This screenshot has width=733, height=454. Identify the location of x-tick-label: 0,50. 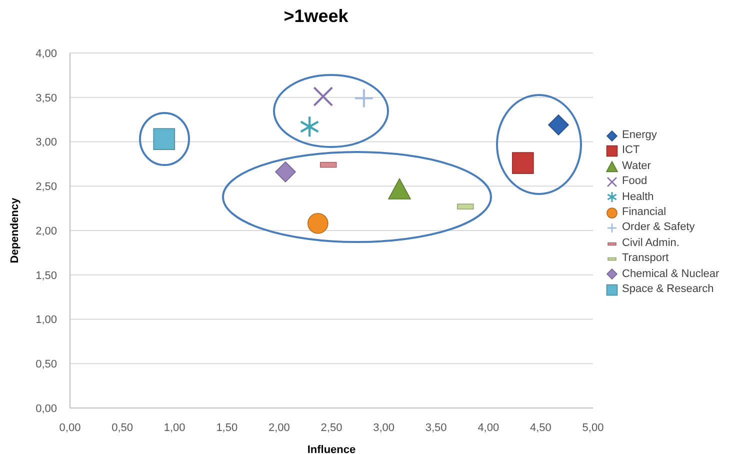
(123, 428).